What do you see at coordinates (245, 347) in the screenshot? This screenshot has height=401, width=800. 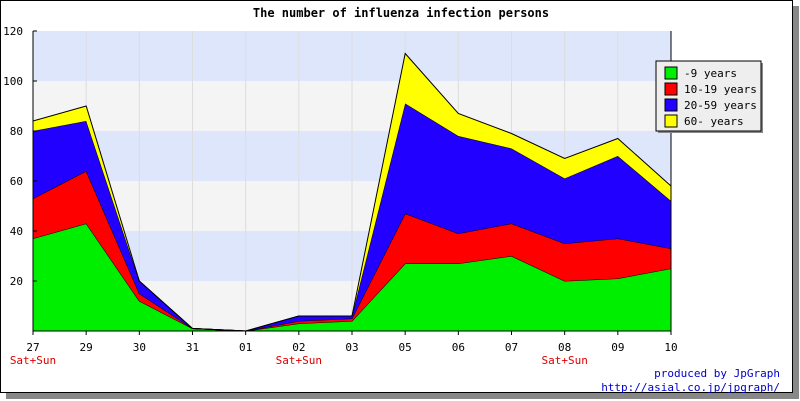 I see `x-tick-label: 01` at bounding box center [245, 347].